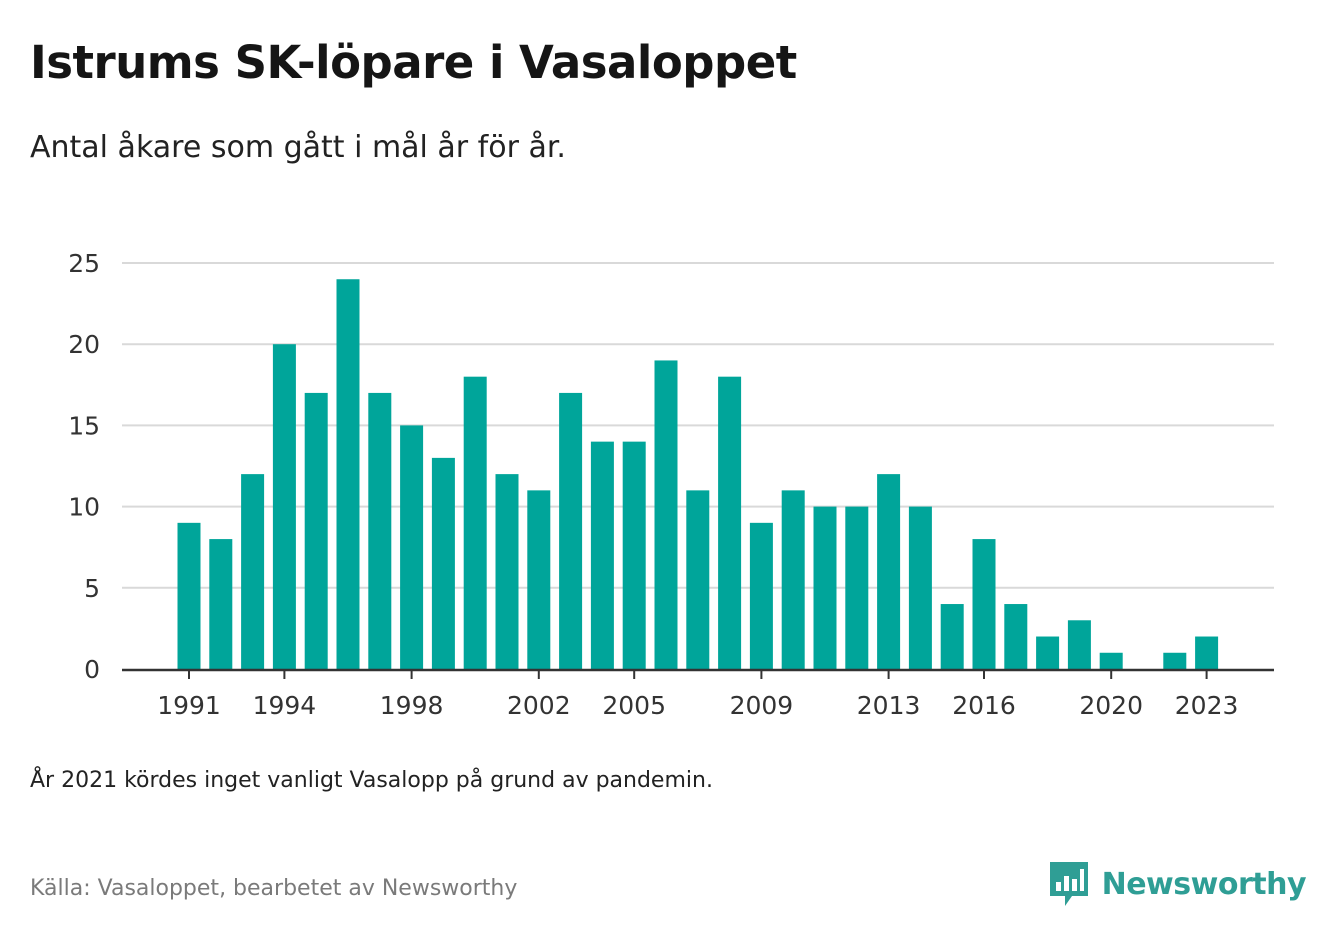  I want to click on x-tick-label: 1998, so click(412, 705).